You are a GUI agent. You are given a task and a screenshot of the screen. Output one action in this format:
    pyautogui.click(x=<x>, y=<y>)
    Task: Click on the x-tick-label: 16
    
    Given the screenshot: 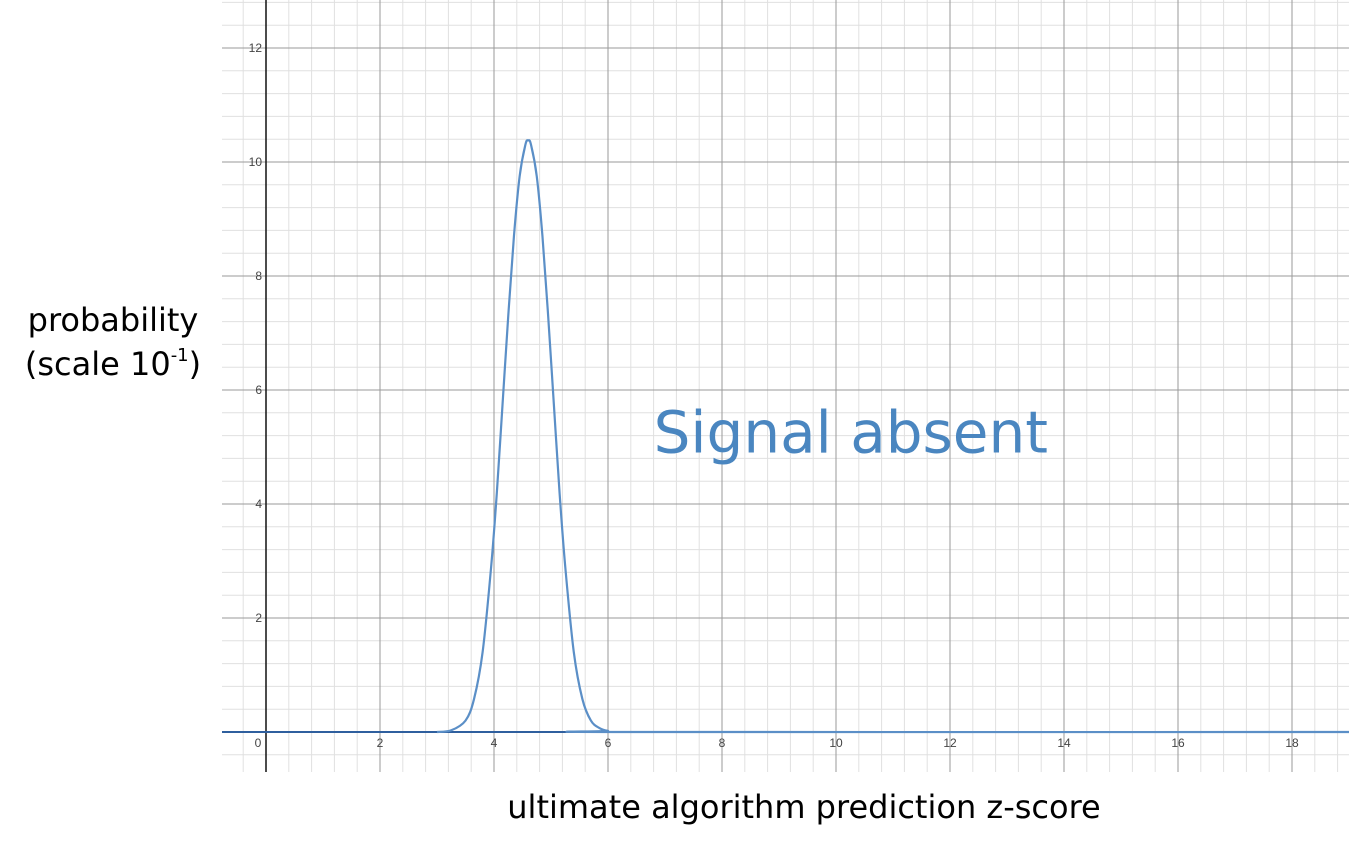 What is the action you would take?
    pyautogui.click(x=1178, y=743)
    